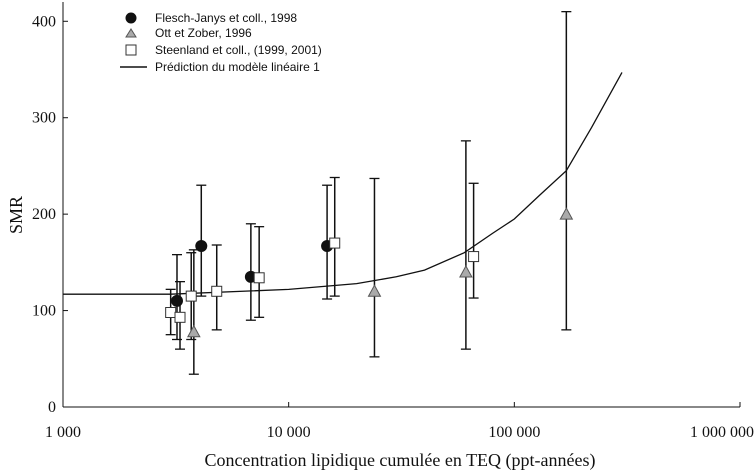 Image resolution: width=756 pixels, height=474 pixels. I want to click on y-tick-label: 200, so click(44, 214).